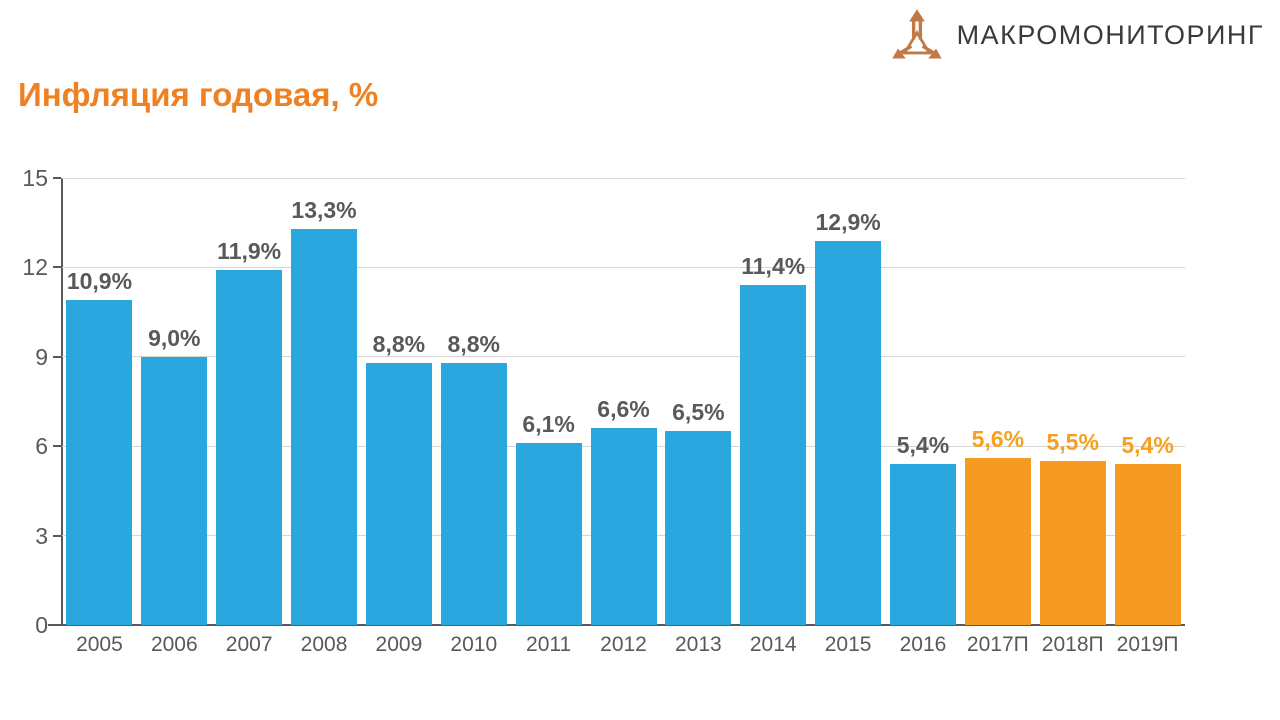 The width and height of the screenshot is (1280, 720). I want to click on three-arrows-trident-icon, so click(917, 34).